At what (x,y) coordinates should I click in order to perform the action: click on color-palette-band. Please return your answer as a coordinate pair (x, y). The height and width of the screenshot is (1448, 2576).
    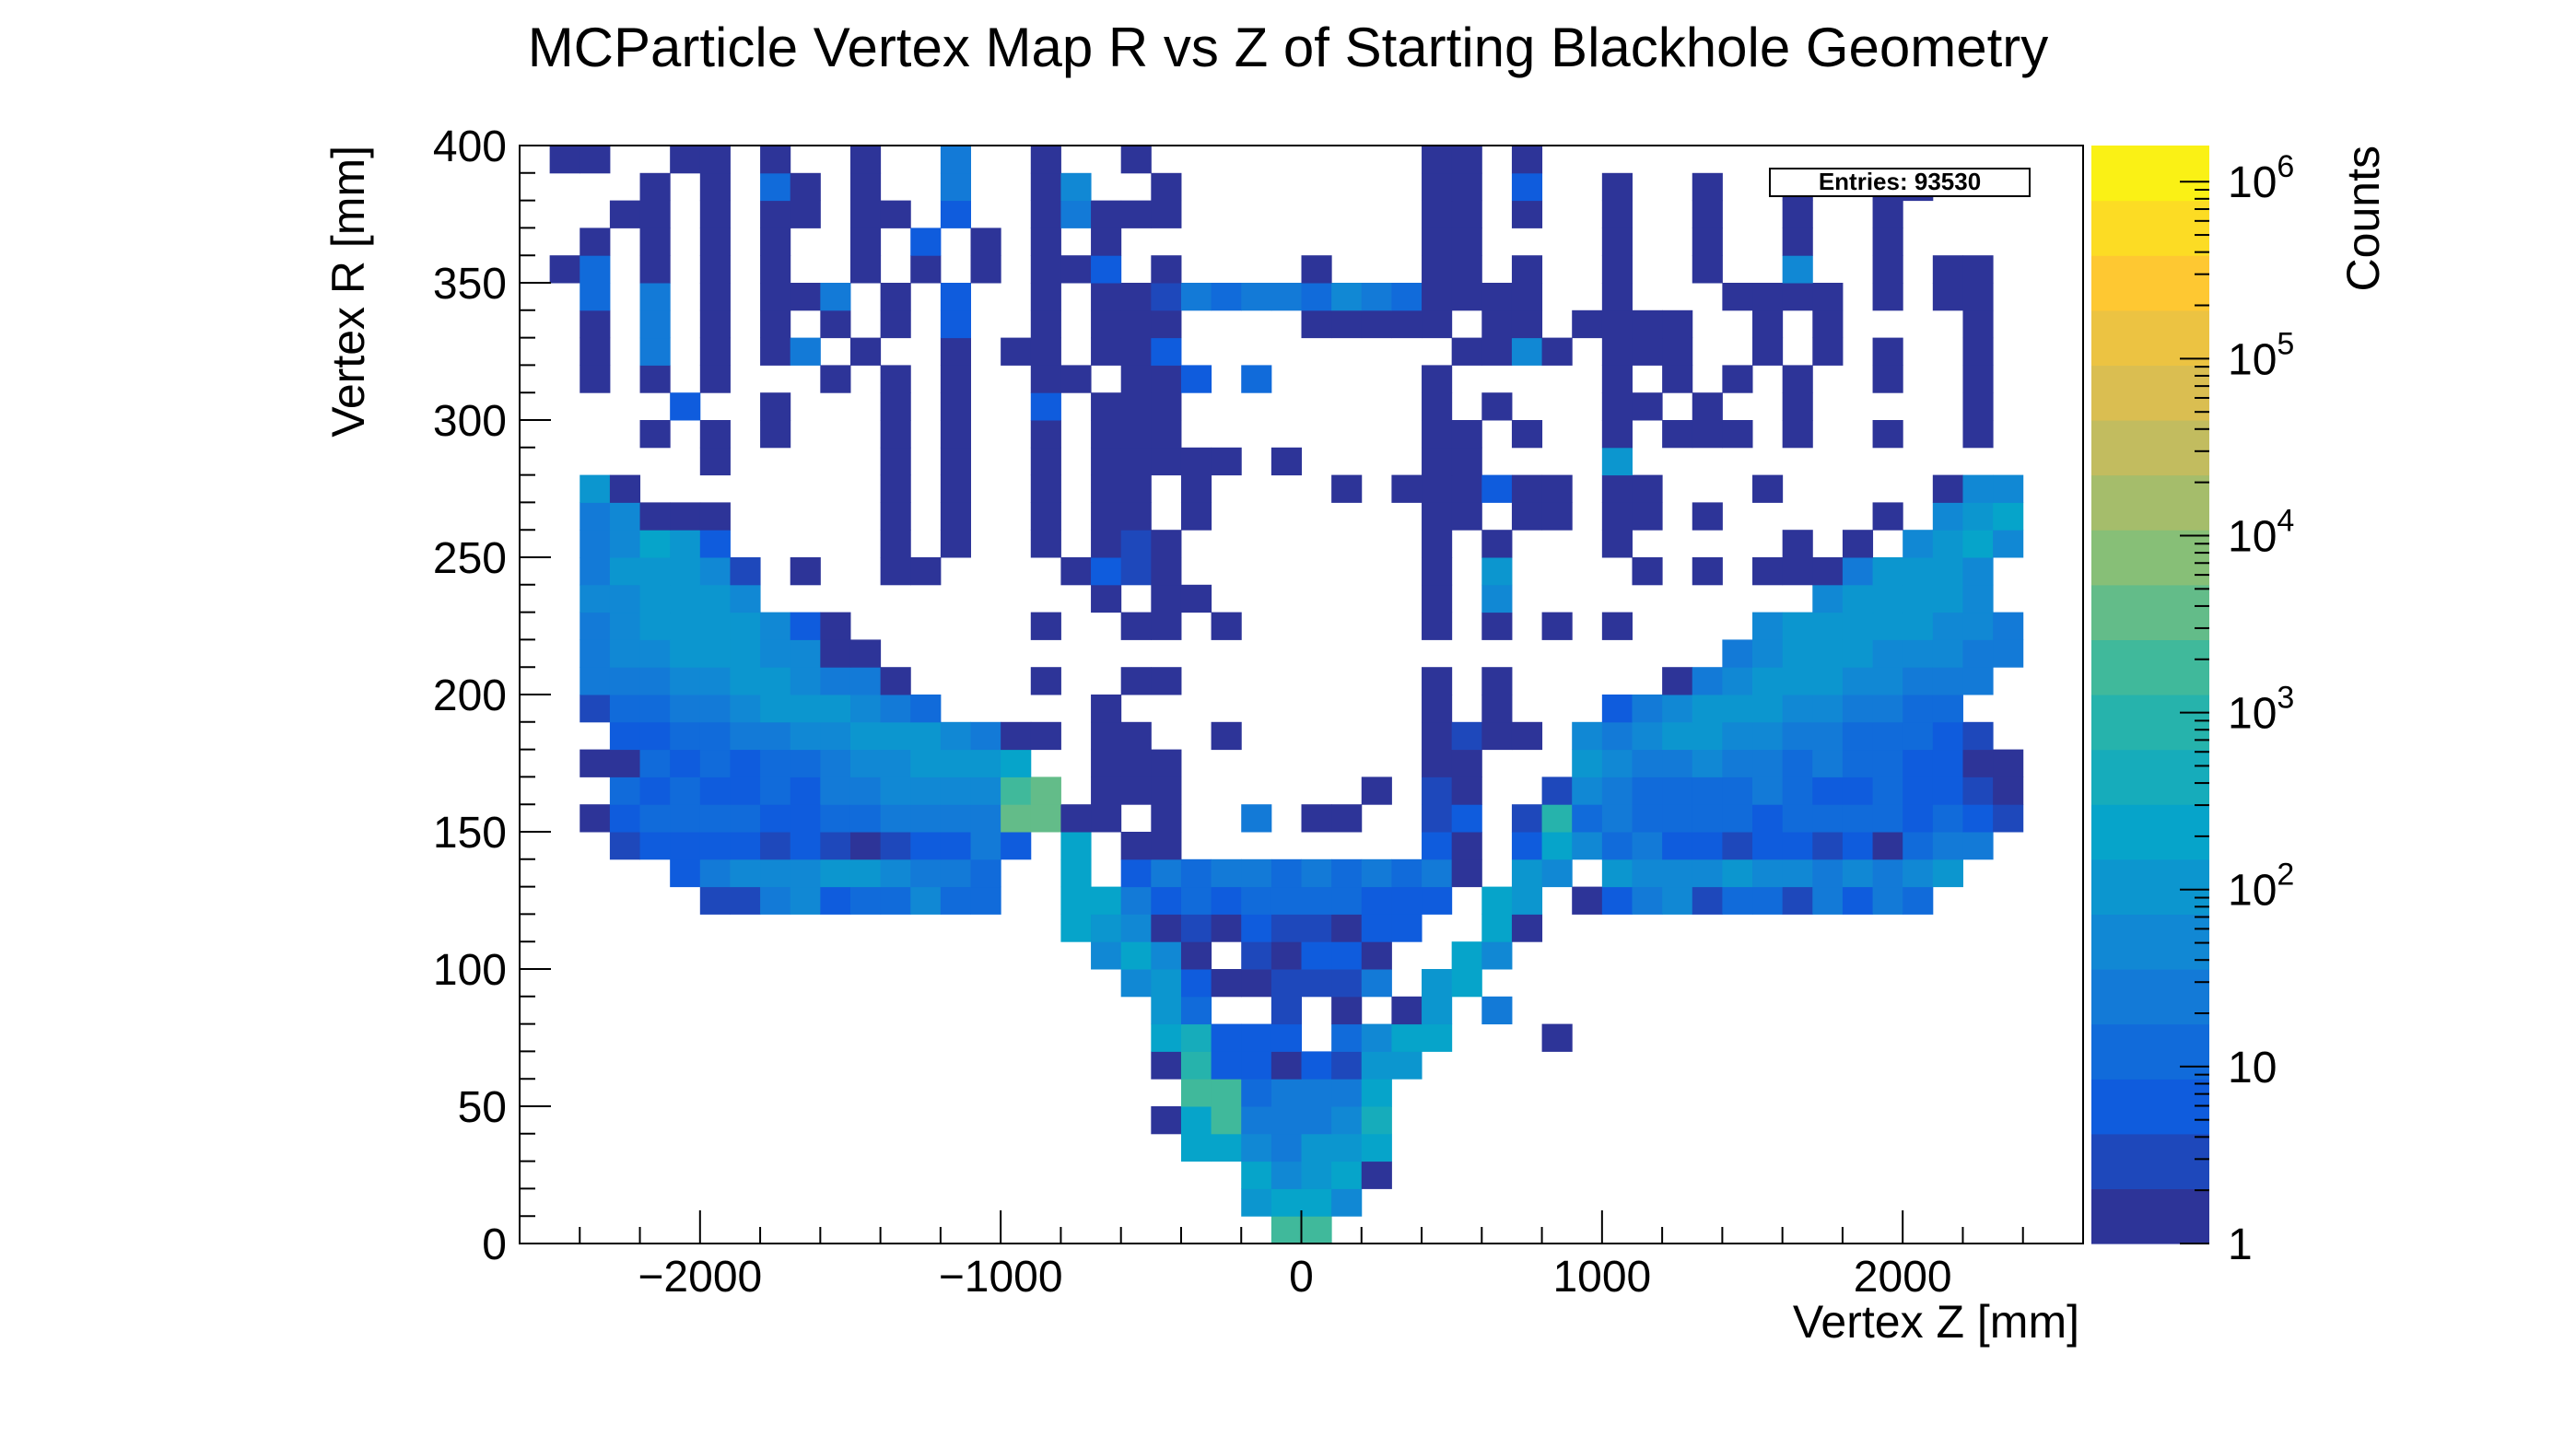
    Looking at the image, I should click on (2150, 997).